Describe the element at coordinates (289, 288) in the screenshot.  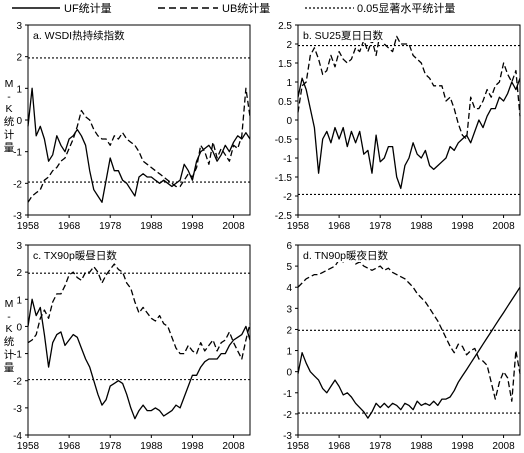
I see `y-tick-label: 4` at that location.